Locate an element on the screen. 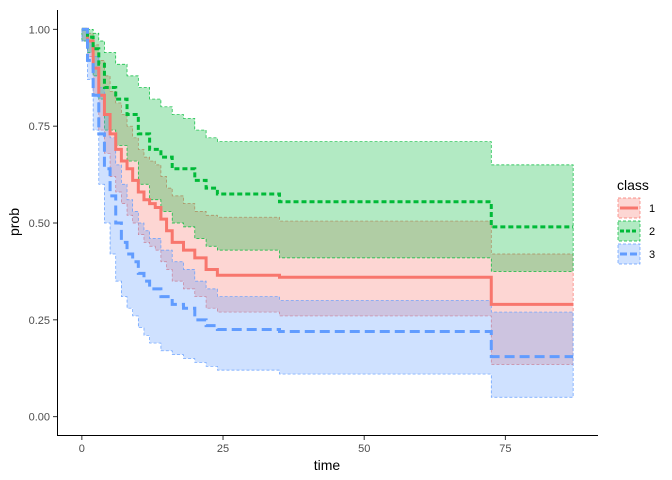 This screenshot has height=480, width=672. legend-title: class is located at coordinates (633, 185).